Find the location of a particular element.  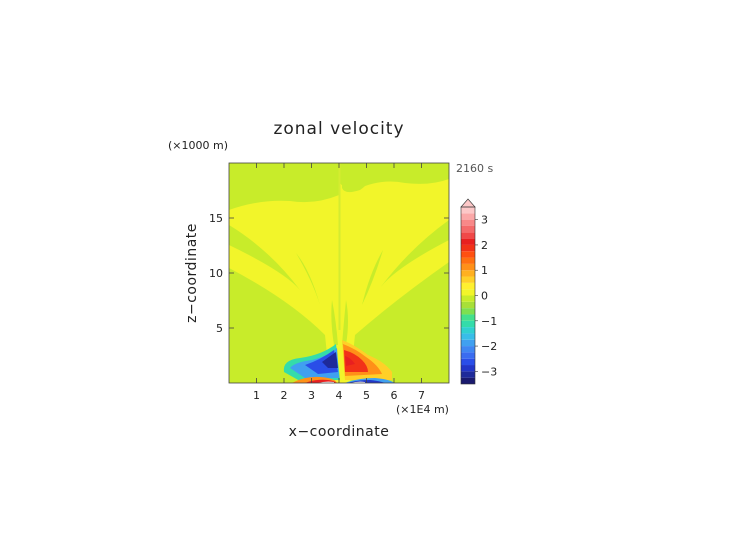

y-axis-label: z−coordinate is located at coordinates (192, 273).